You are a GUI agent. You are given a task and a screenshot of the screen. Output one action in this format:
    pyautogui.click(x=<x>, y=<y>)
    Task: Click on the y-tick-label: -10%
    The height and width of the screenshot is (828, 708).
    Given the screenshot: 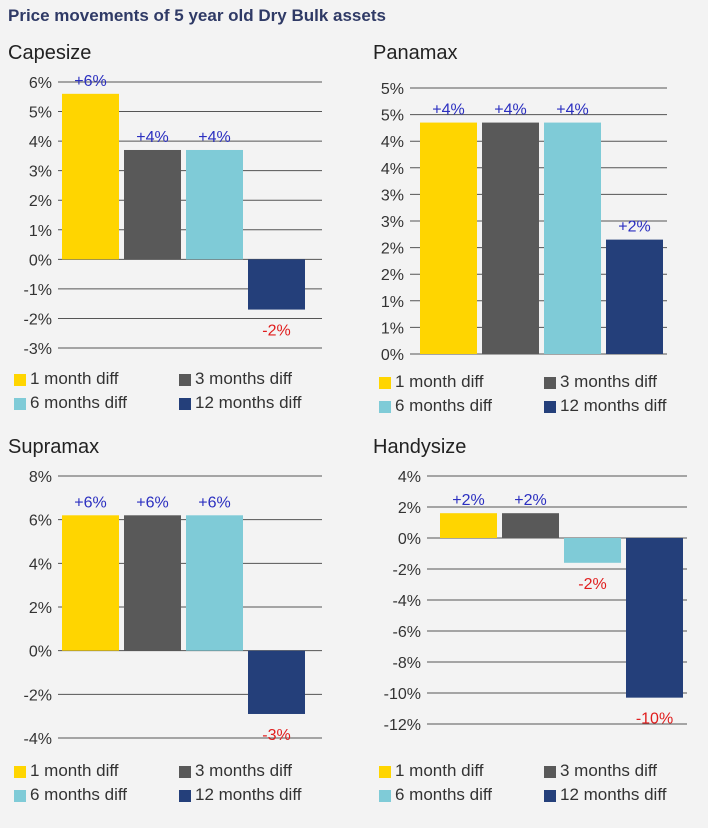 What is the action you would take?
    pyautogui.click(x=402, y=694)
    